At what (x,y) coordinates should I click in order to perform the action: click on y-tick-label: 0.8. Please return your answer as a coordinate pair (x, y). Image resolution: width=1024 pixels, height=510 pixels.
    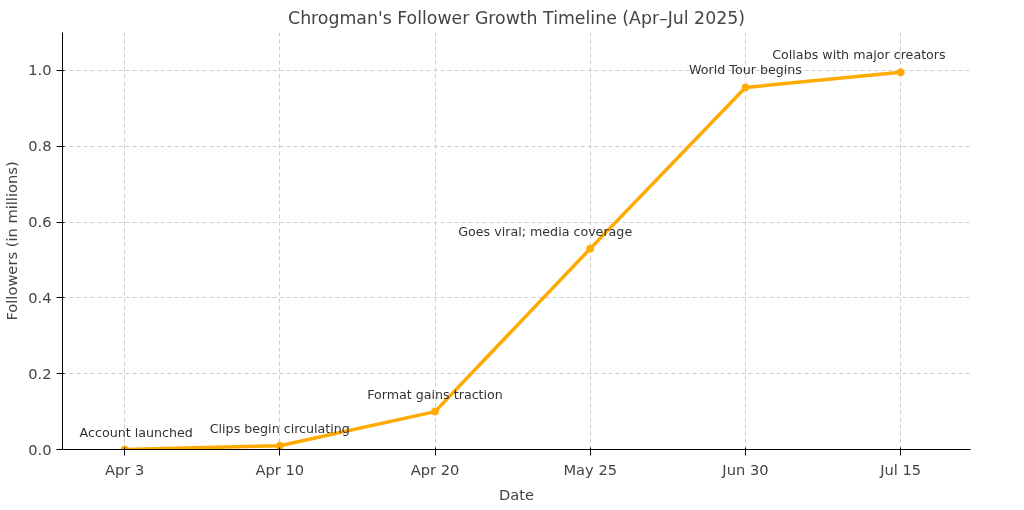
    Looking at the image, I should click on (40, 146).